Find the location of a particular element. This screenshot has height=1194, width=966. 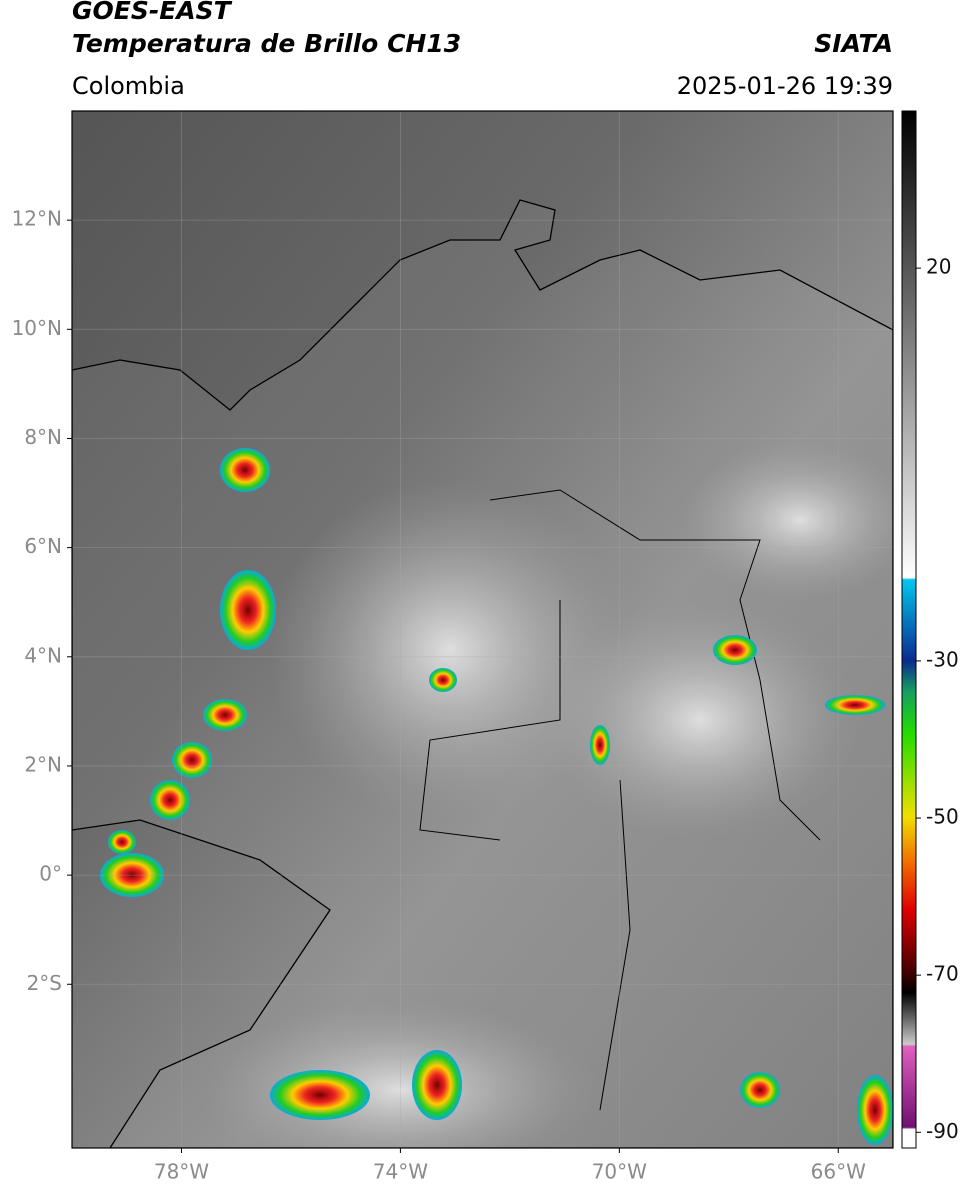

colorbar-tick-label: -30 is located at coordinates (942, 659).